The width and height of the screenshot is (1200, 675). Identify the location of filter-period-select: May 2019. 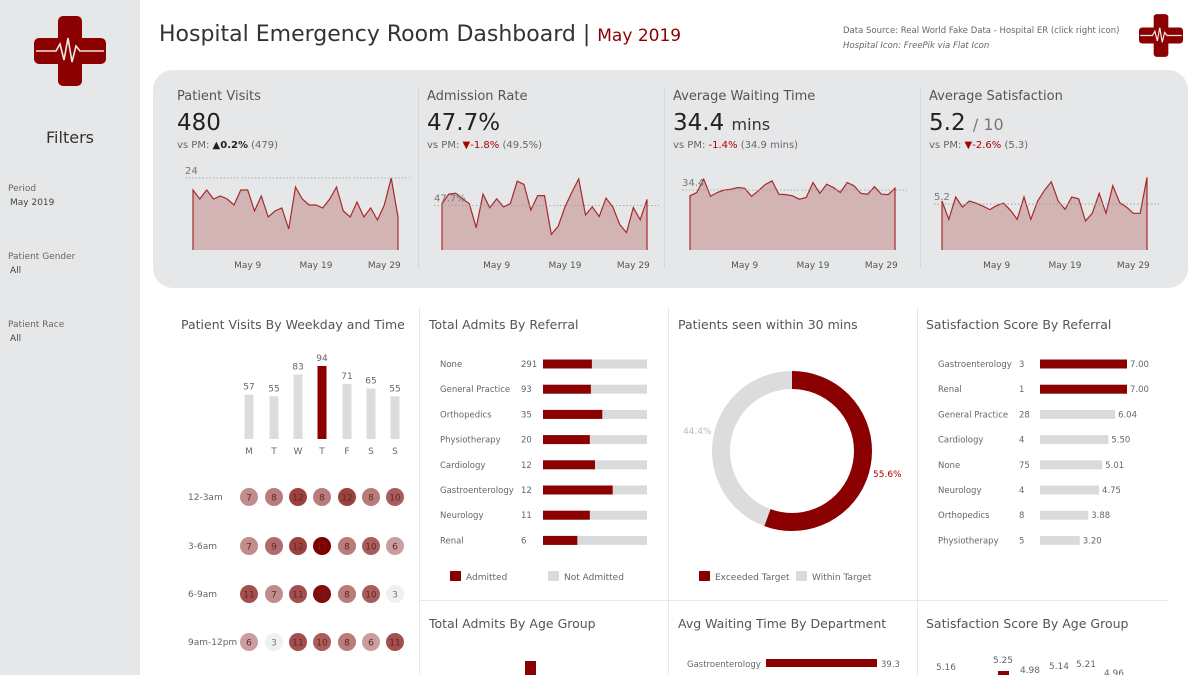
(32, 203).